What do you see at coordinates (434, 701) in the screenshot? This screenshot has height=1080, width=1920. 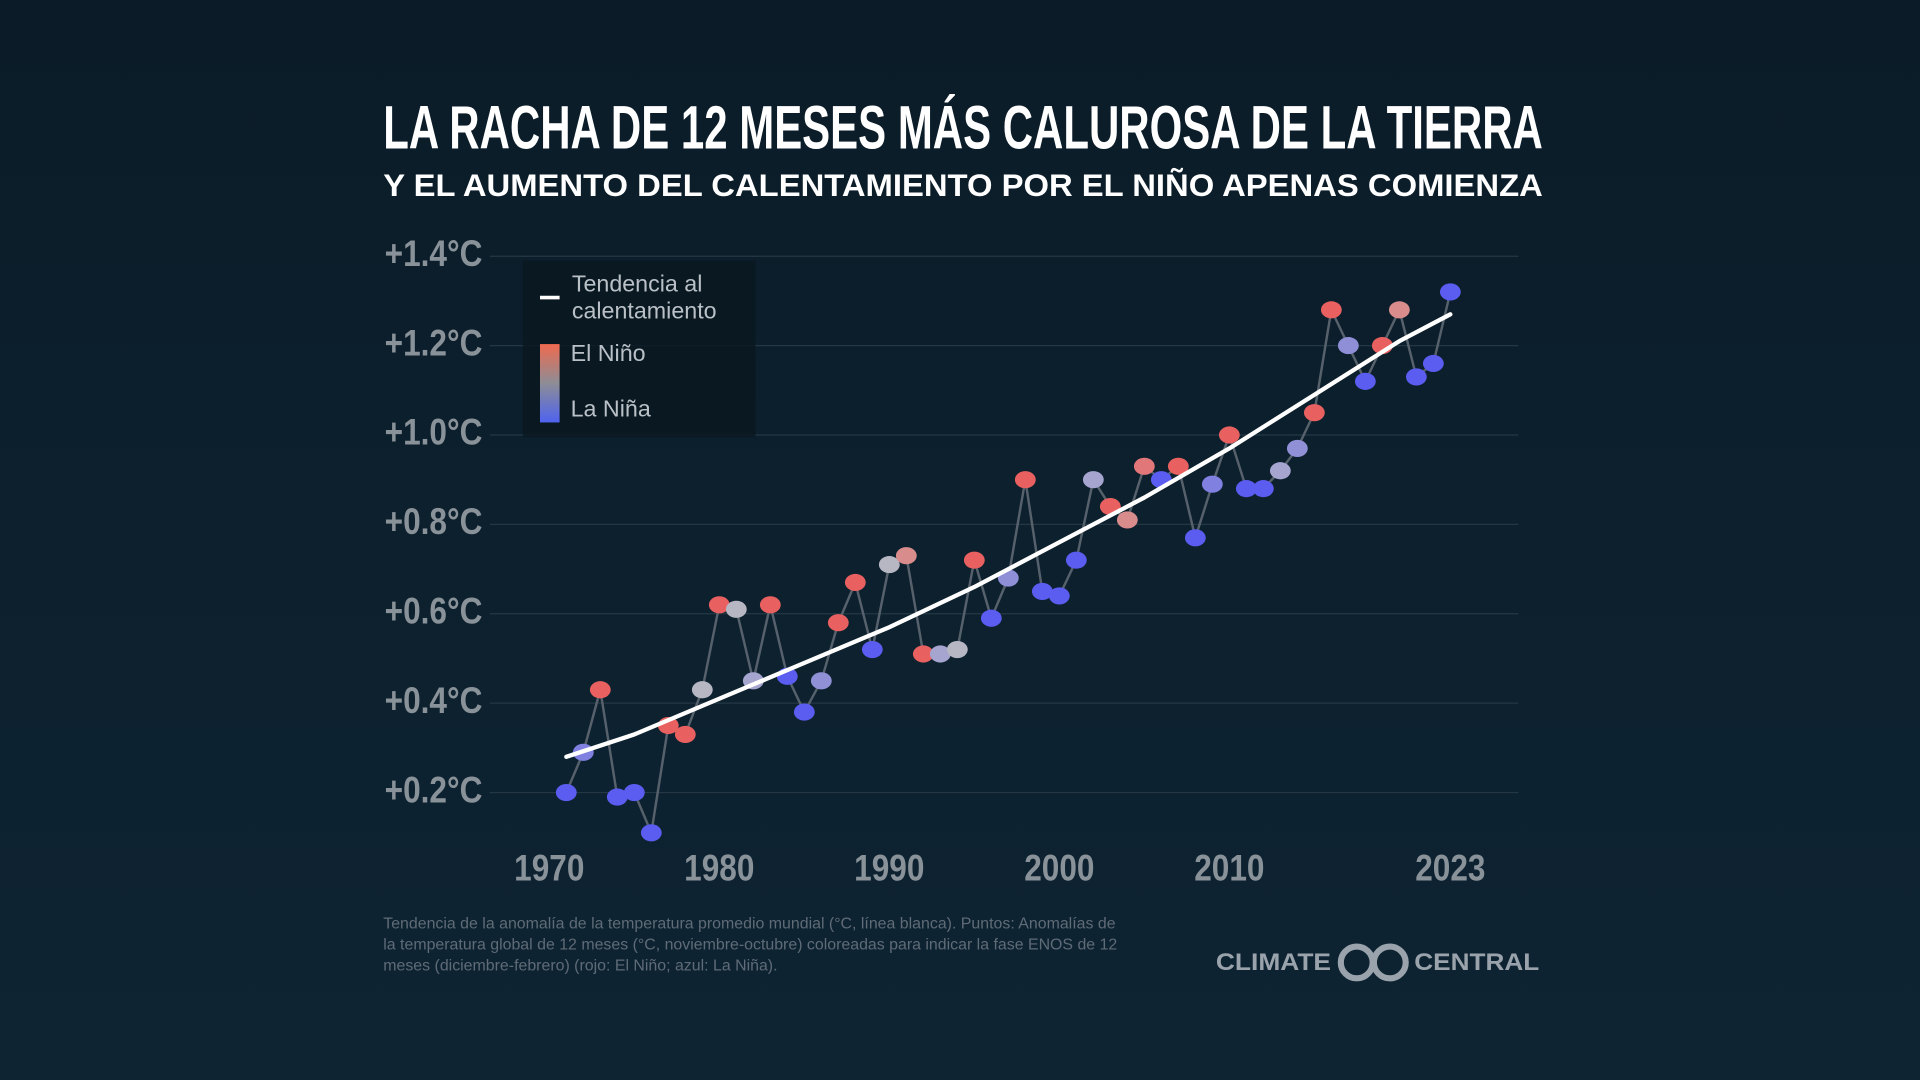 I see `y-tick-label: +0.4°C` at bounding box center [434, 701].